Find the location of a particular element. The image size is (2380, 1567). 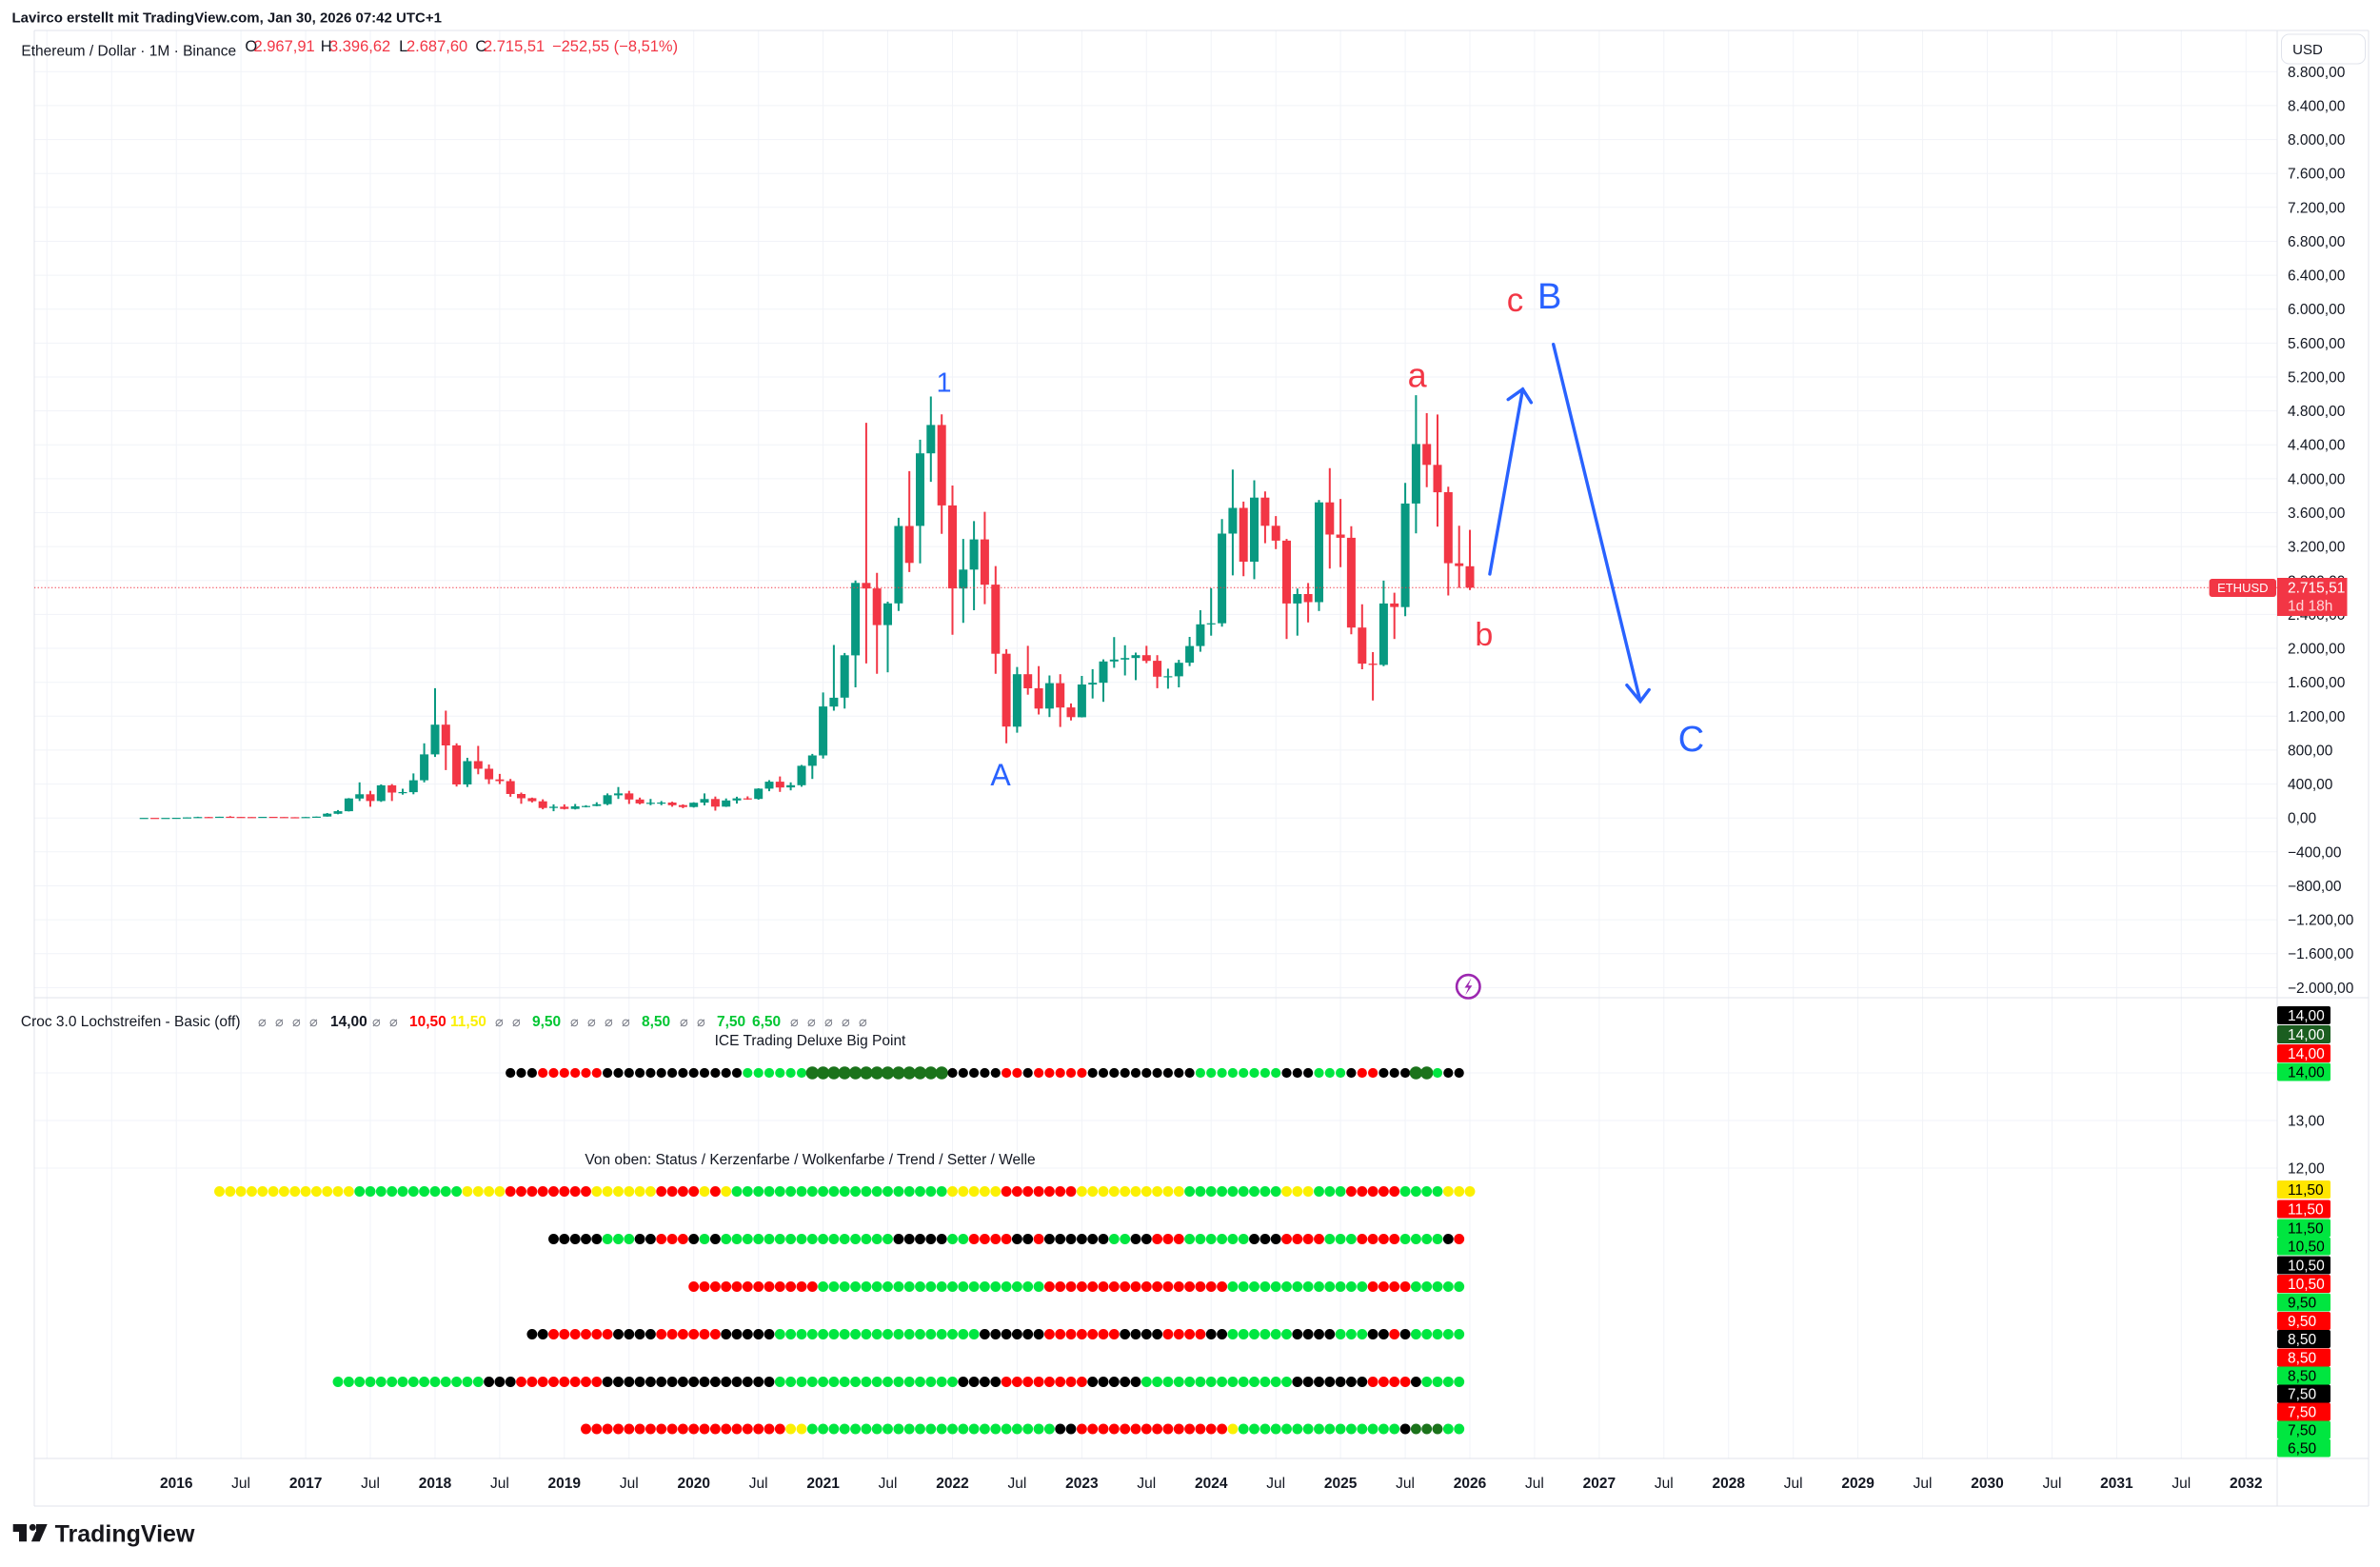

svg-text: 6.400,00 is located at coordinates (2317, 276).